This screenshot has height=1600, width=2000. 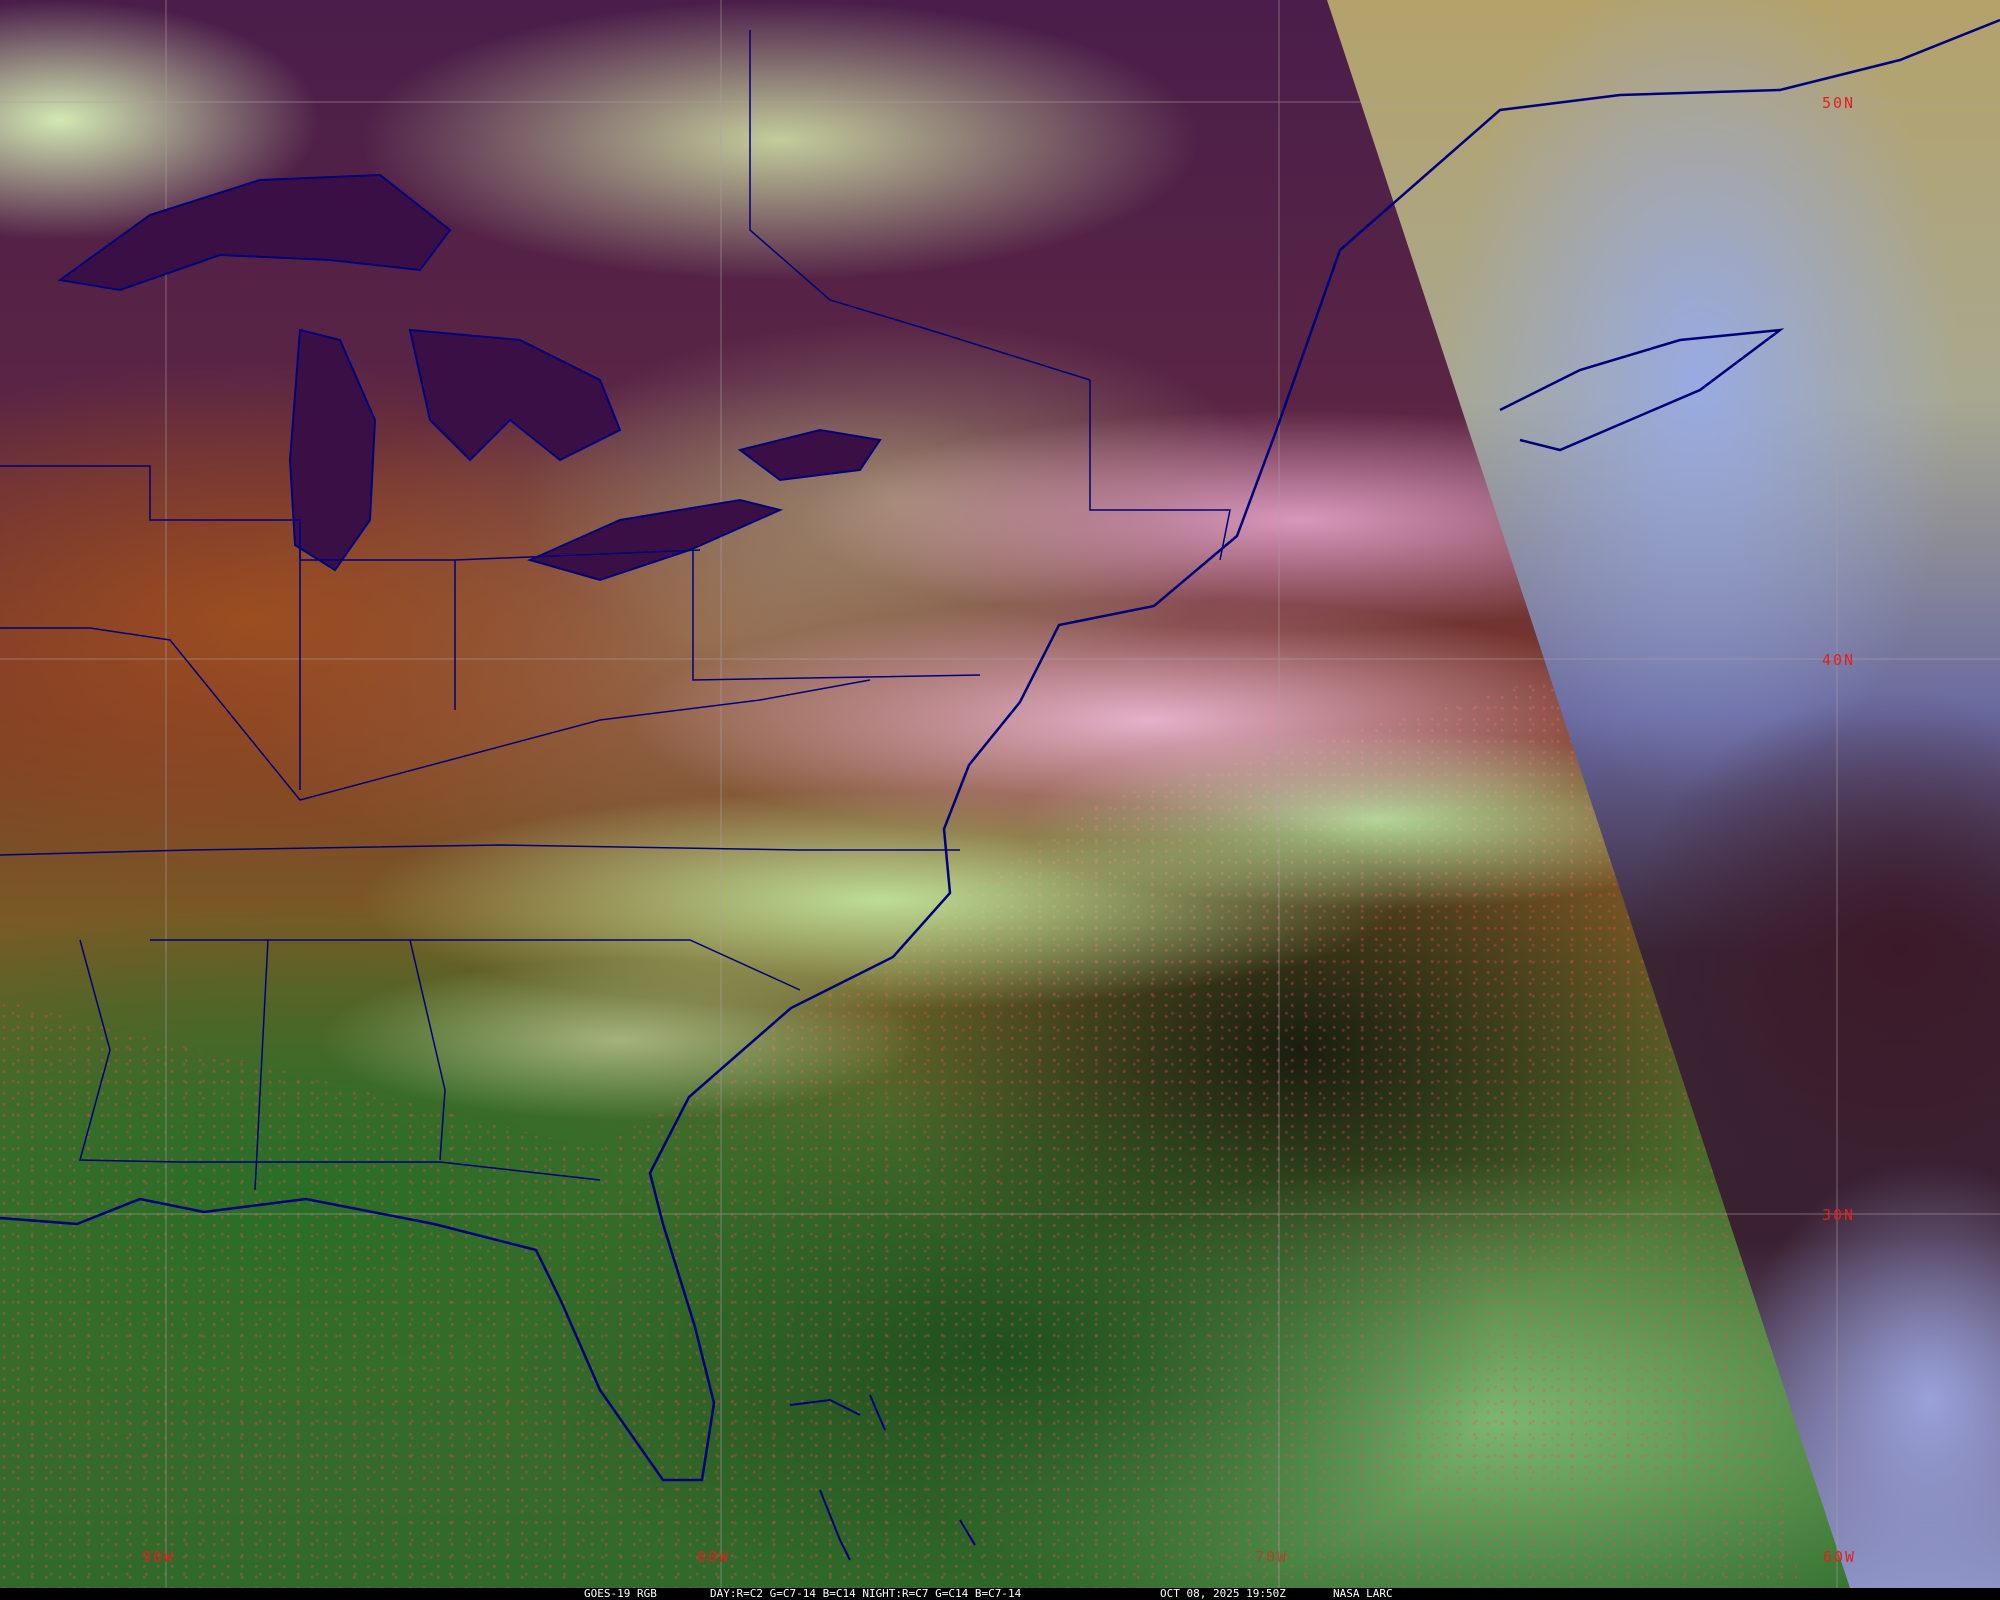 I want to click on lake-ontario, so click(x=809, y=455).